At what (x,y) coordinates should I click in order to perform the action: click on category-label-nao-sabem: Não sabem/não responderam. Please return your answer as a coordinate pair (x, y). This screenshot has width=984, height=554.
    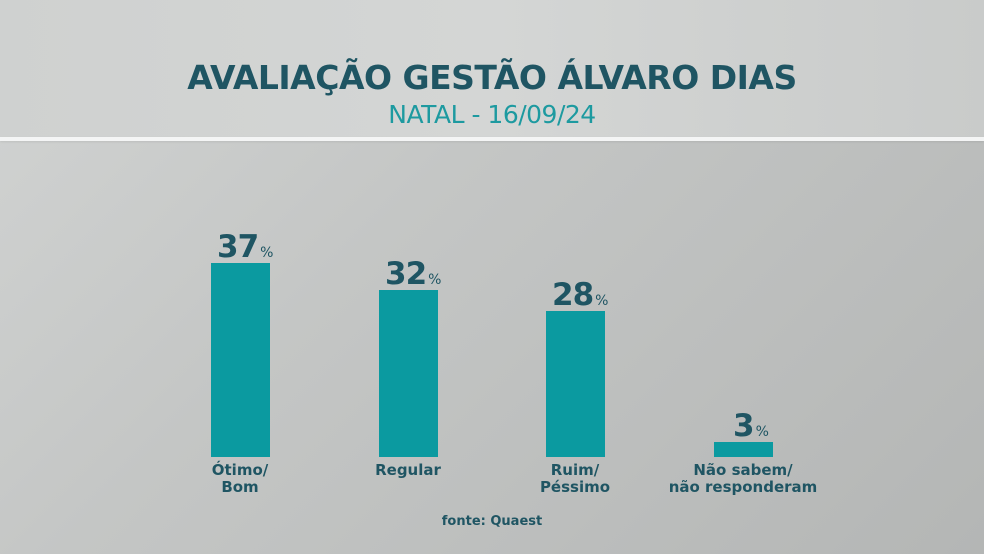
    Looking at the image, I should click on (743, 478).